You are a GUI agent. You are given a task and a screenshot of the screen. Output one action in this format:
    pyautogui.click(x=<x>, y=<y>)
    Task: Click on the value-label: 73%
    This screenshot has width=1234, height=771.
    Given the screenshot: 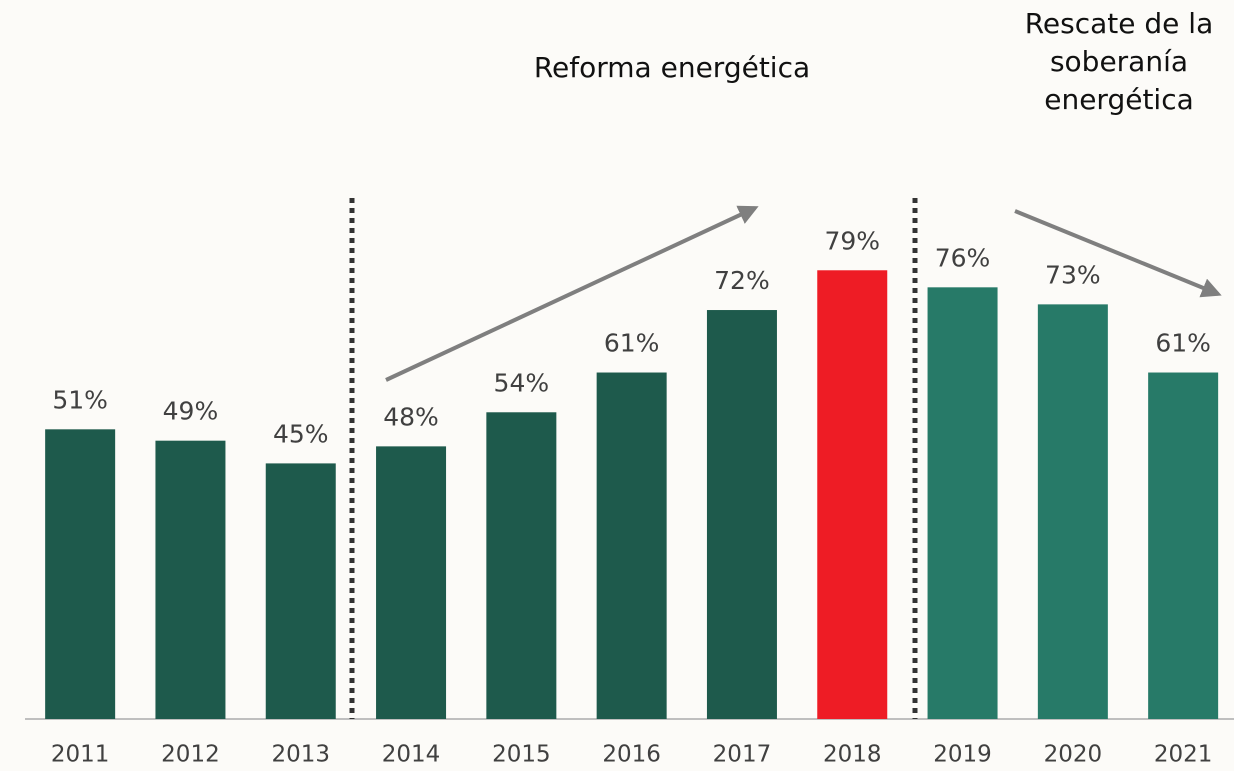 What is the action you would take?
    pyautogui.click(x=1073, y=274)
    